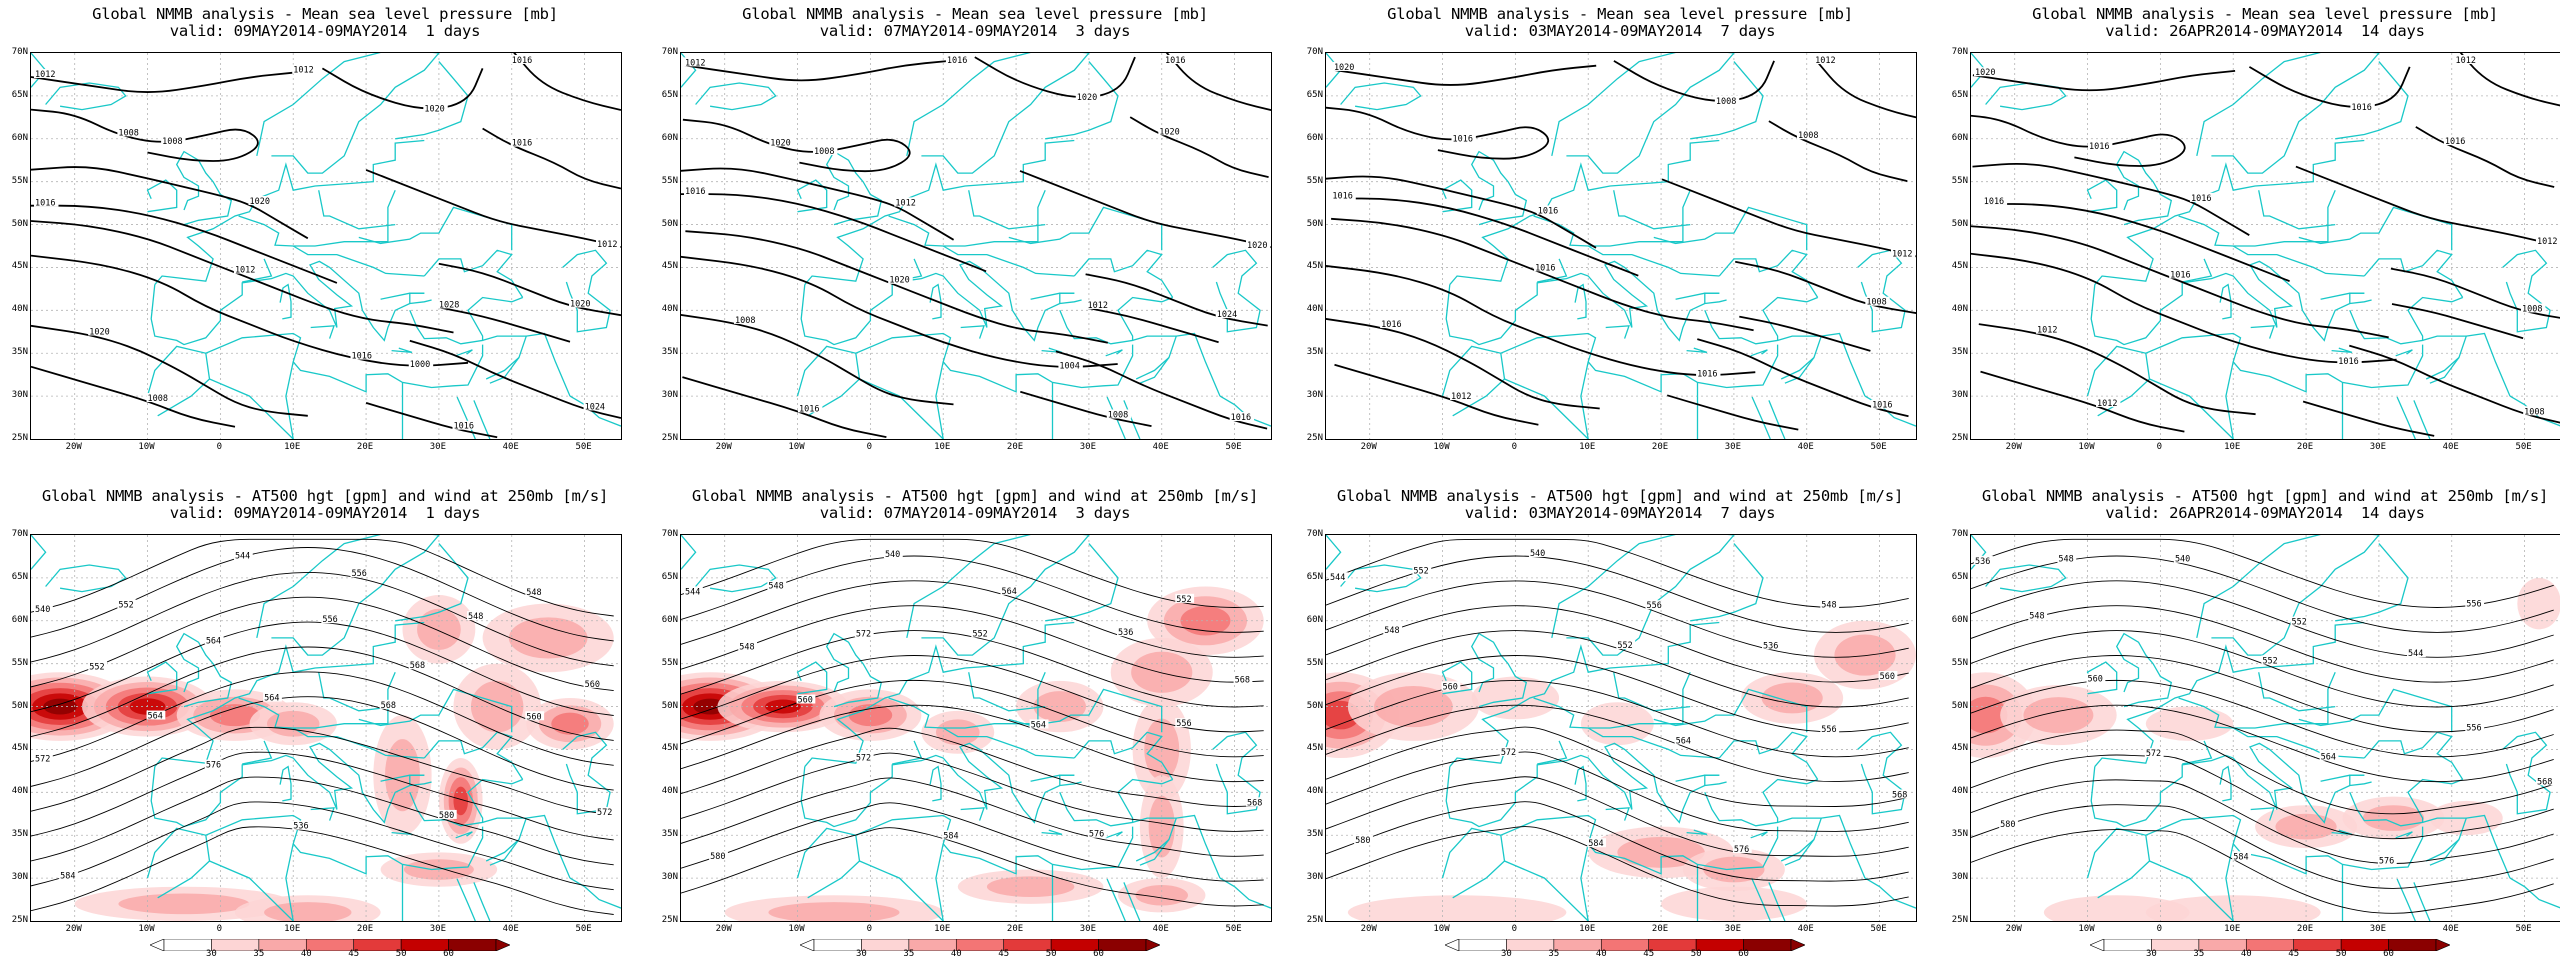  Describe the element at coordinates (1368, 447) in the screenshot. I see `lon-tick-label: 20W` at that location.